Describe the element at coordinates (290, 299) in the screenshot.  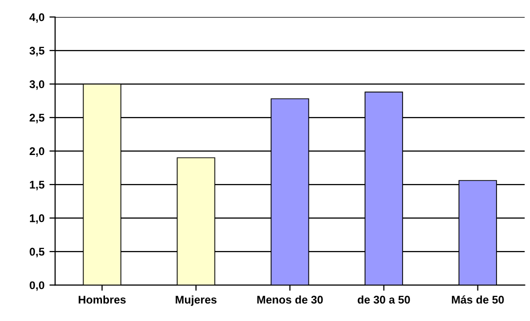
I see `x-tick-label: Menos de 30` at that location.